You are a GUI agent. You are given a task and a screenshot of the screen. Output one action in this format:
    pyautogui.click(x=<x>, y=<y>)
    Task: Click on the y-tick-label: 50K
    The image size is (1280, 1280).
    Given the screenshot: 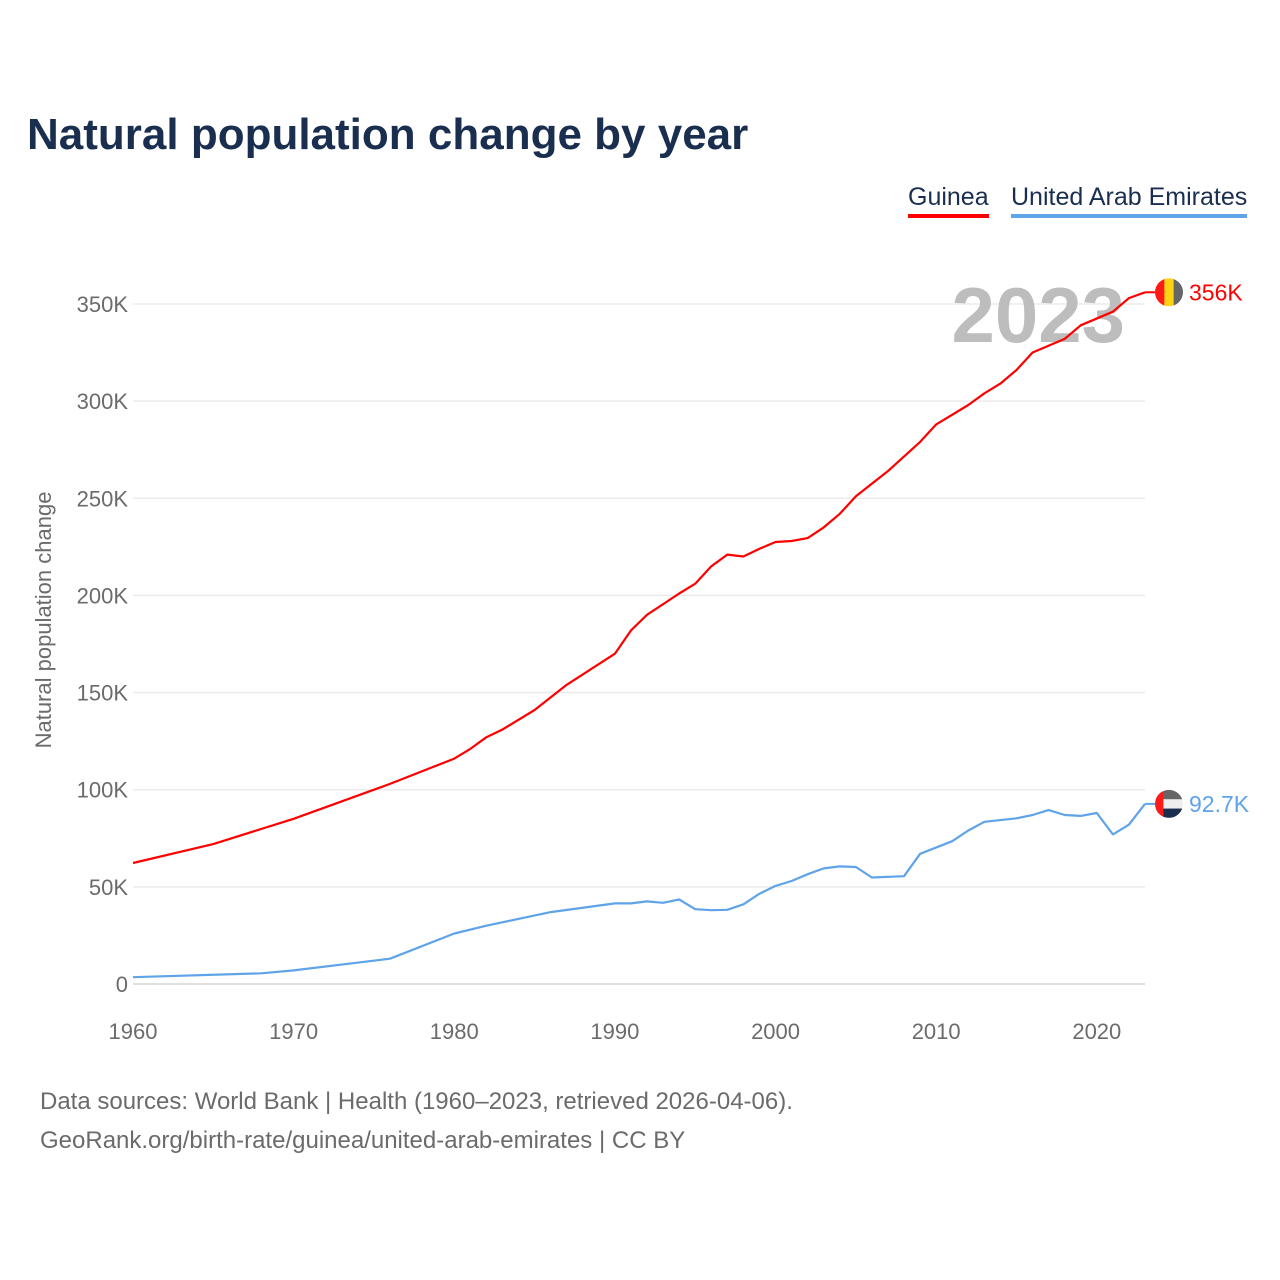 What is the action you would take?
    pyautogui.click(x=108, y=887)
    